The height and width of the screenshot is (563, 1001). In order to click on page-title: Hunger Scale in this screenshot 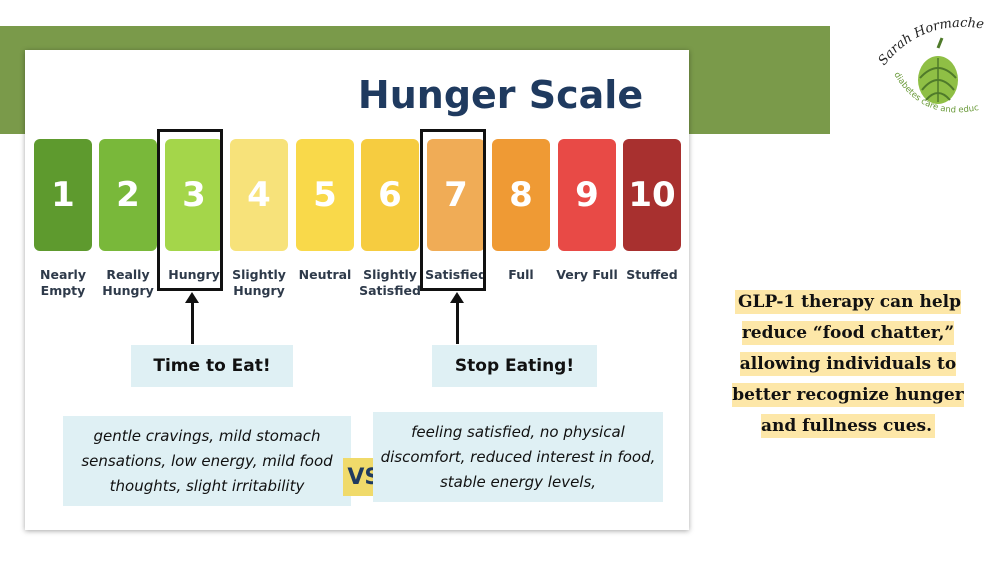, I will do `click(500, 95)`.